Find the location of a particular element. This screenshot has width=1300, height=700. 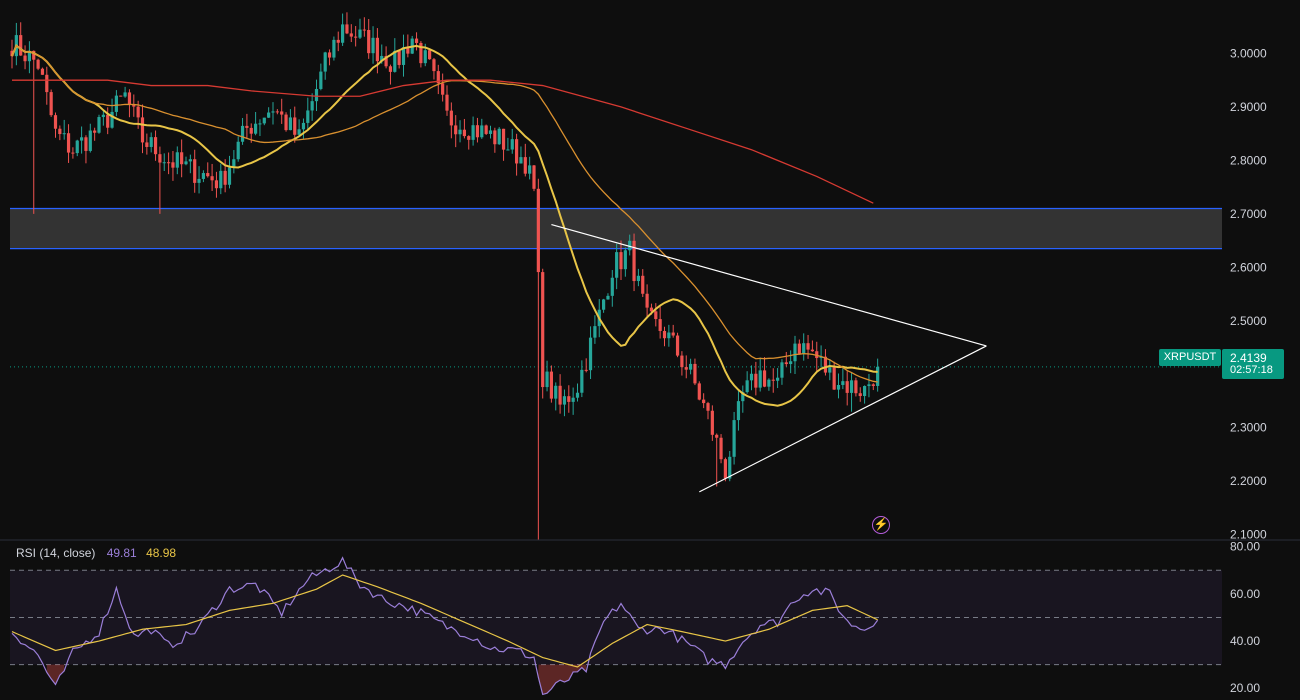

lightning-icon: ⚡ is located at coordinates (881, 525).